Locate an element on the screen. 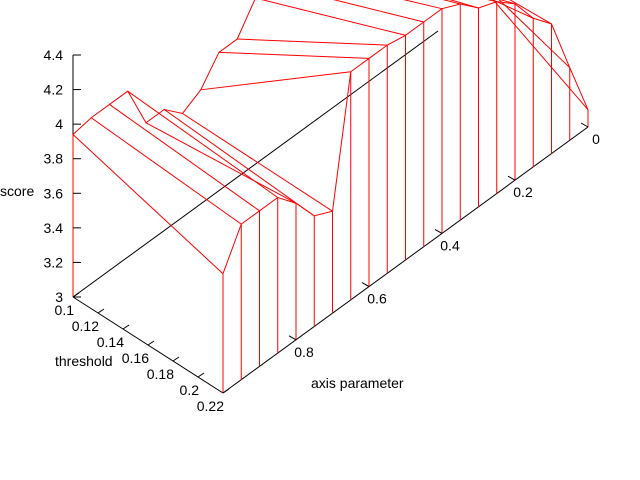 The width and height of the screenshot is (640, 480). z-tick-label: 3 is located at coordinates (59, 297).